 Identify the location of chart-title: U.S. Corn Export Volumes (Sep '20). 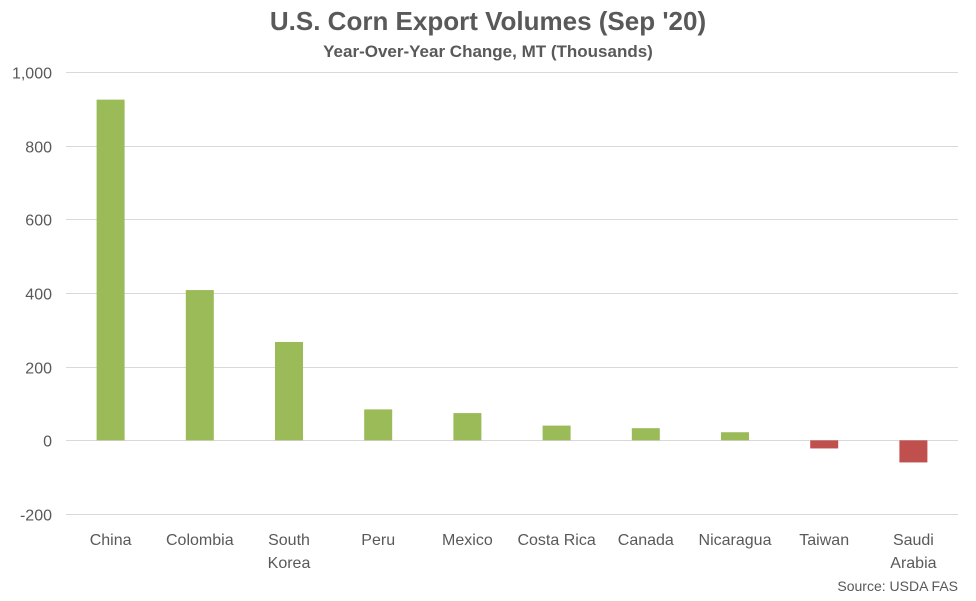
(488, 21).